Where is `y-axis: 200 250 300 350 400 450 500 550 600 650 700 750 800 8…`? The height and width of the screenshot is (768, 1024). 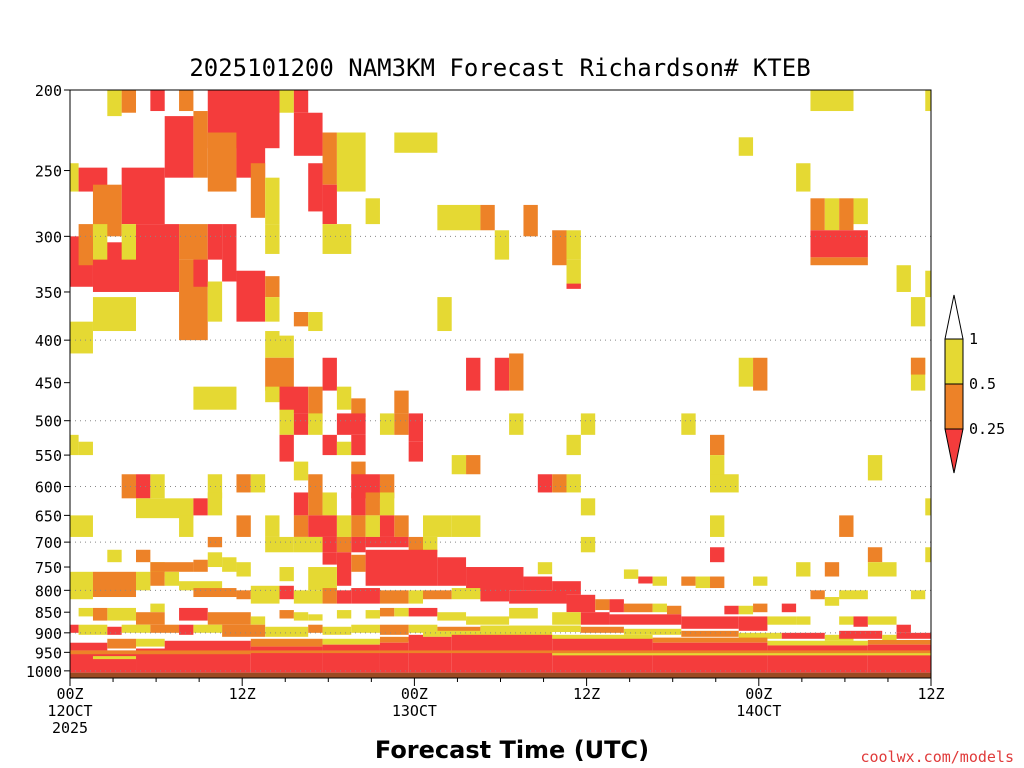
y-axis: 200 250 300 350 400 450 500 550 600 650 700 750 800 8… is located at coordinates (48, 381).